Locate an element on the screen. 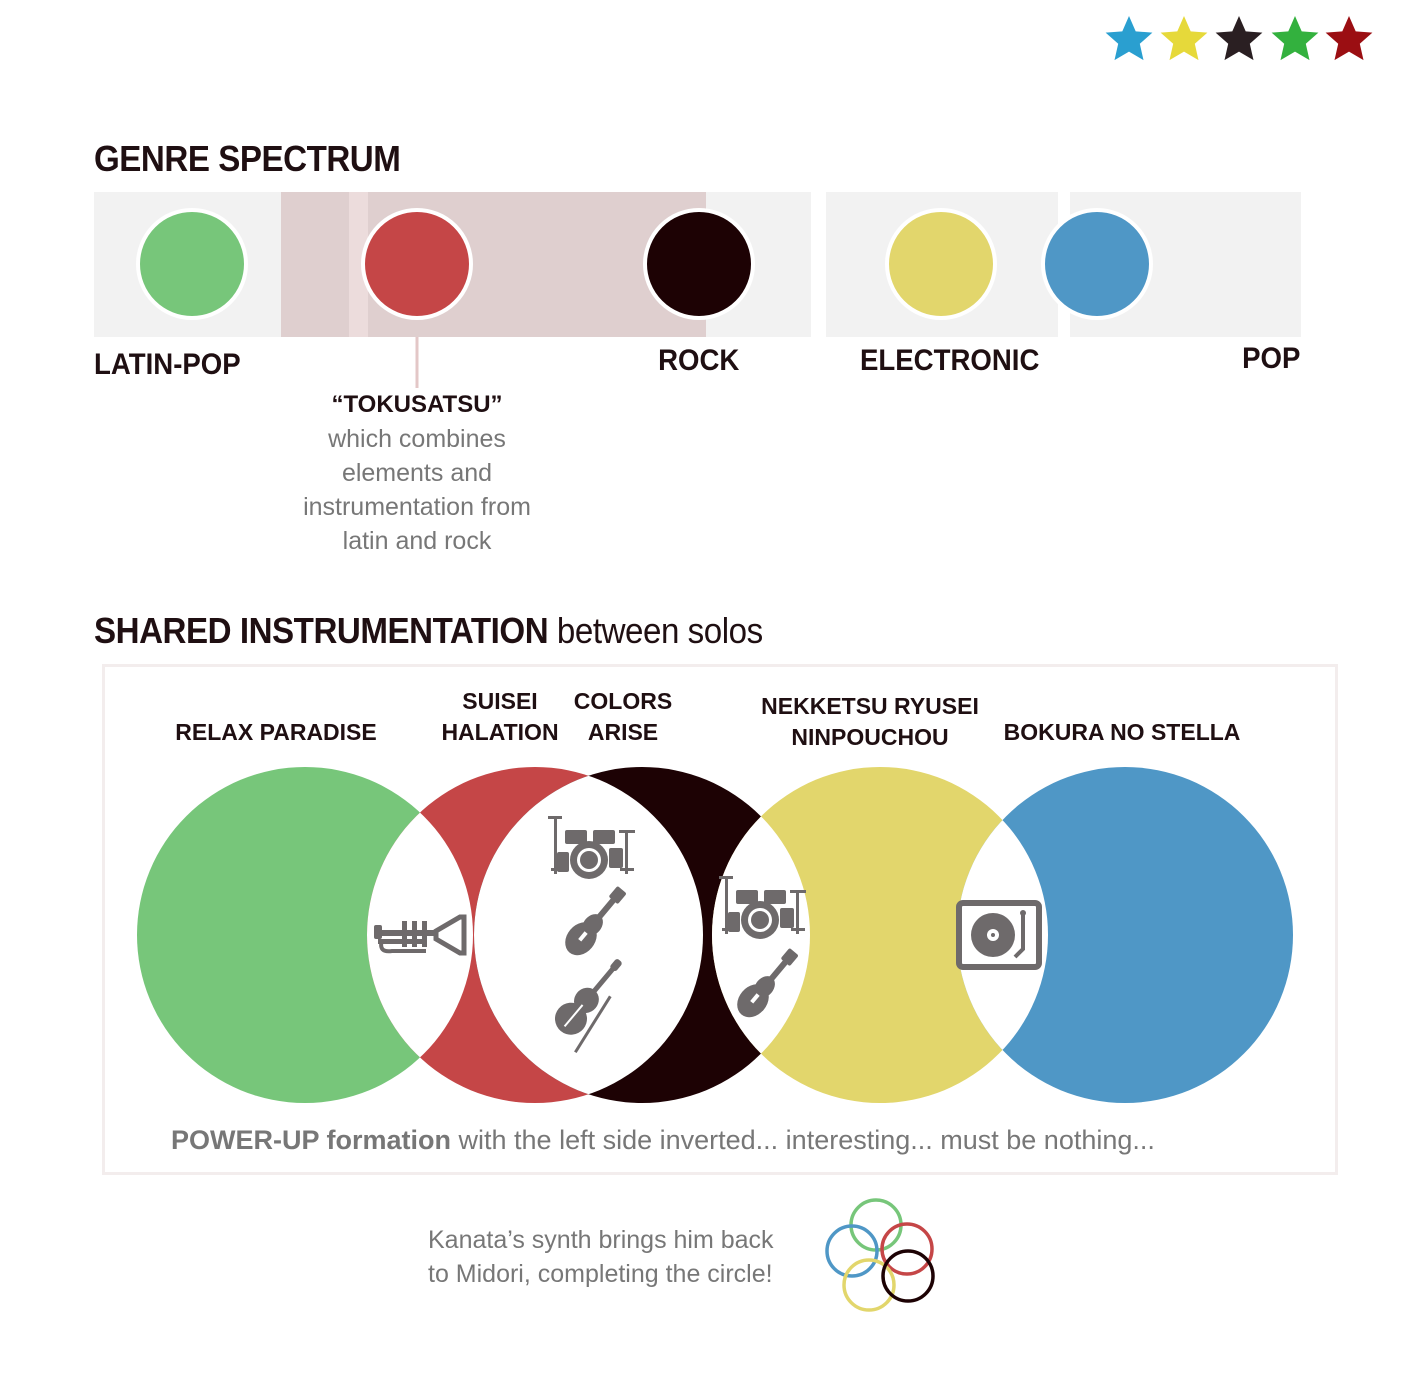  shared-instrumentation-title-rest: between solos is located at coordinates (655, 630).